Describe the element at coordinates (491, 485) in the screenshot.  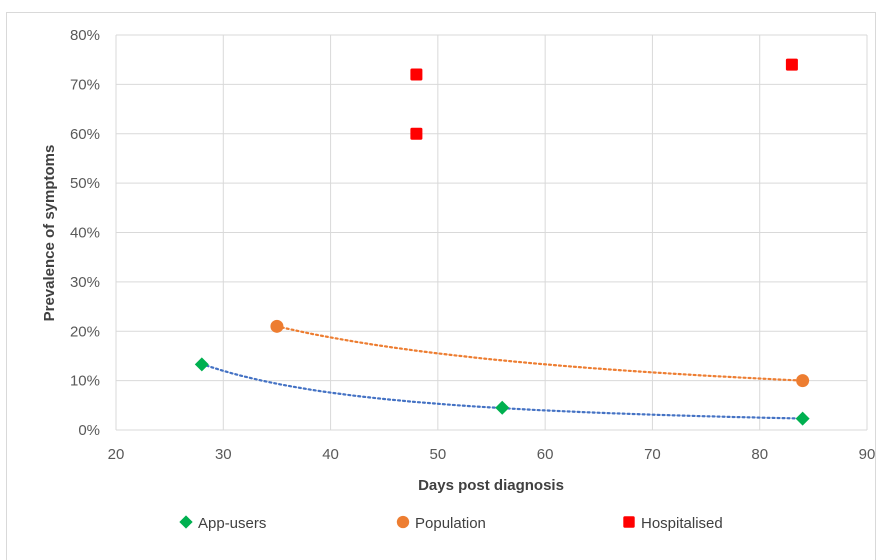
I see `x-axis-title: Days post diagnosis` at that location.